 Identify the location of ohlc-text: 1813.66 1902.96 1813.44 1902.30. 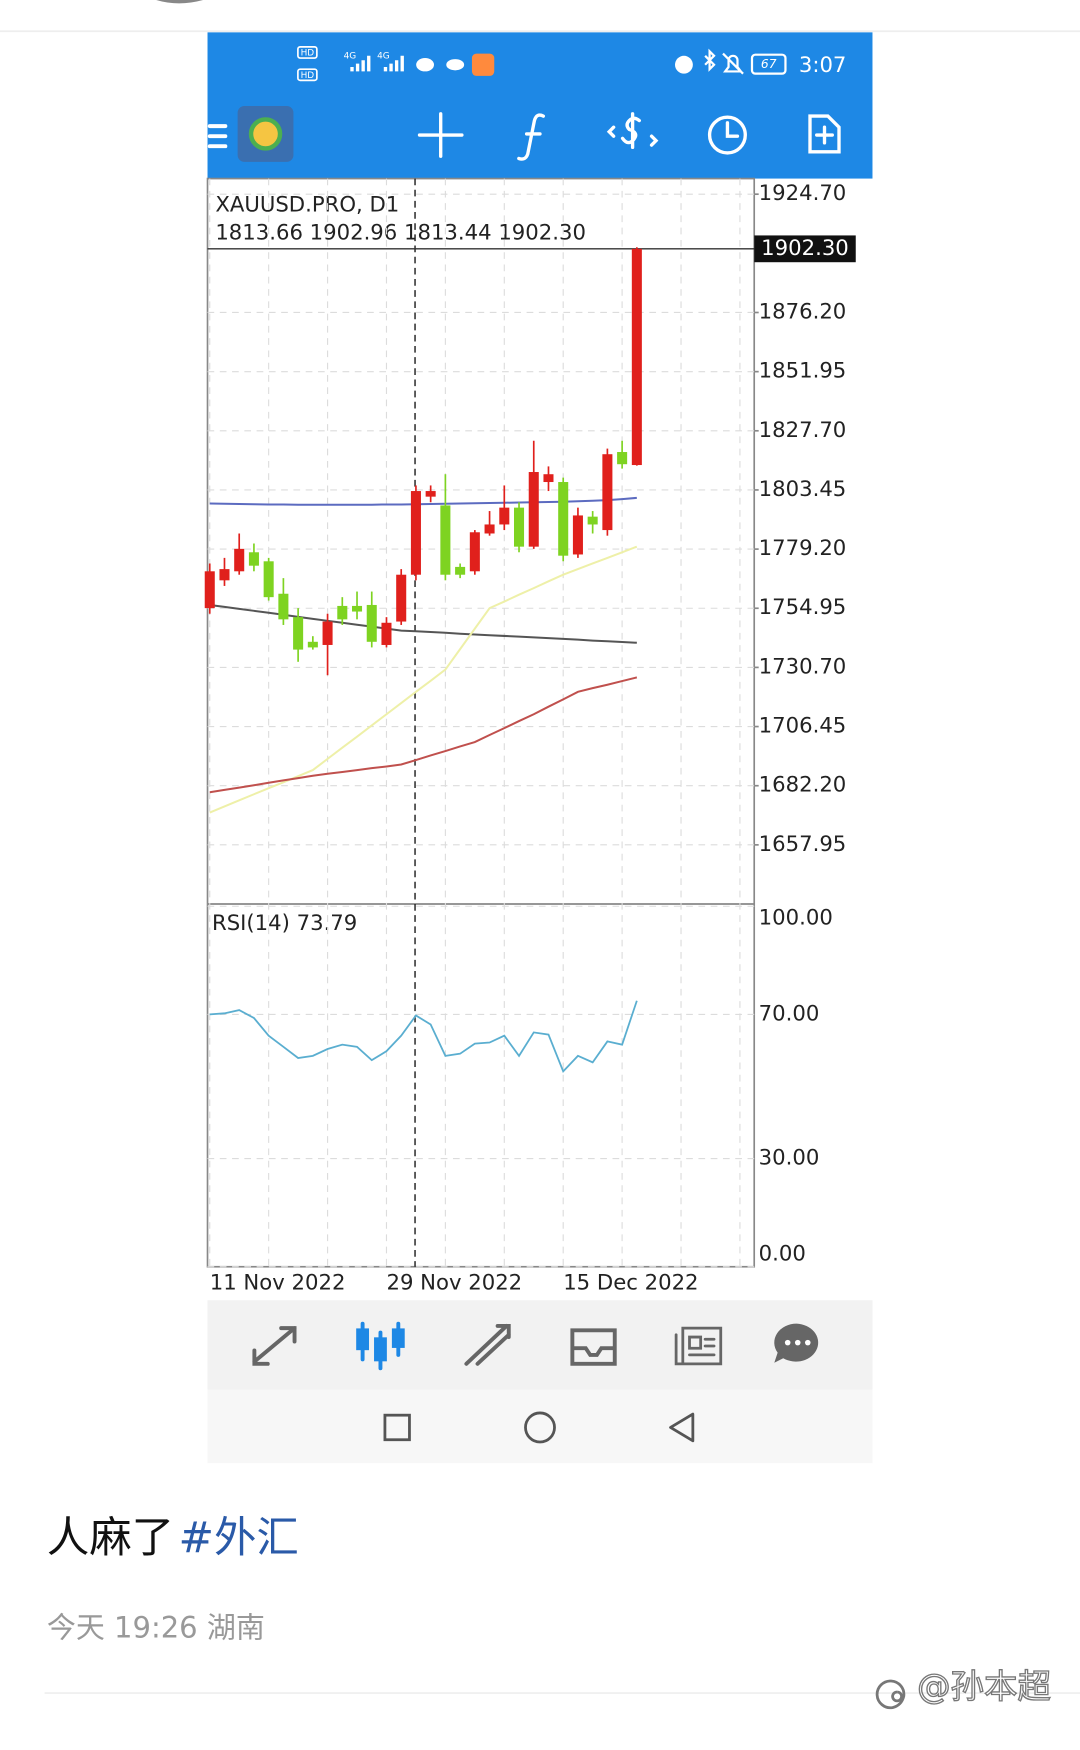
(400, 231).